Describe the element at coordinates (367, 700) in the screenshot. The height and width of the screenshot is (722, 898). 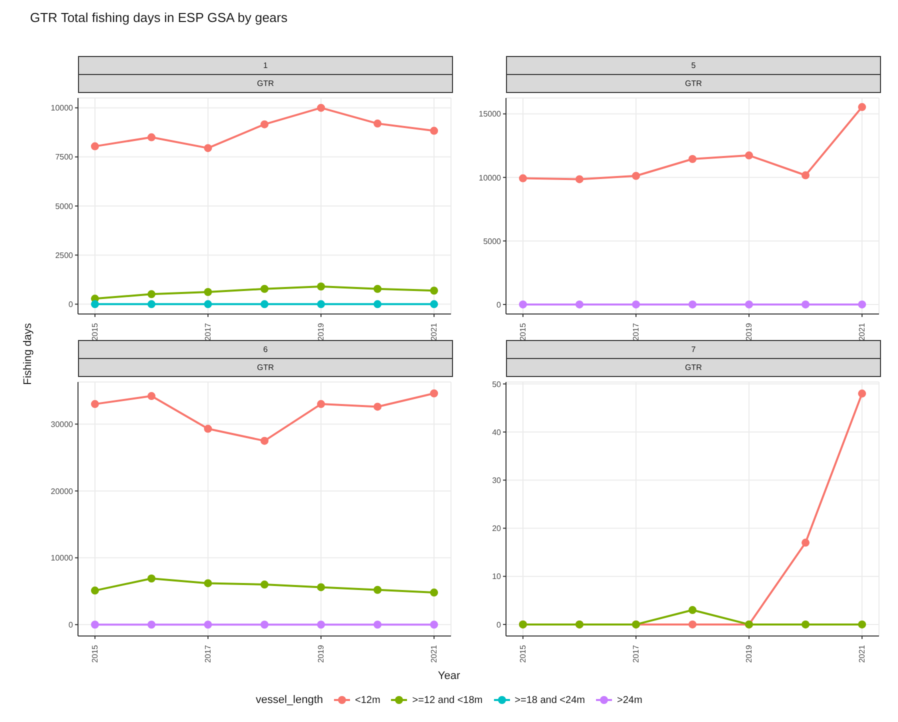
I see `legend-label: <12m` at that location.